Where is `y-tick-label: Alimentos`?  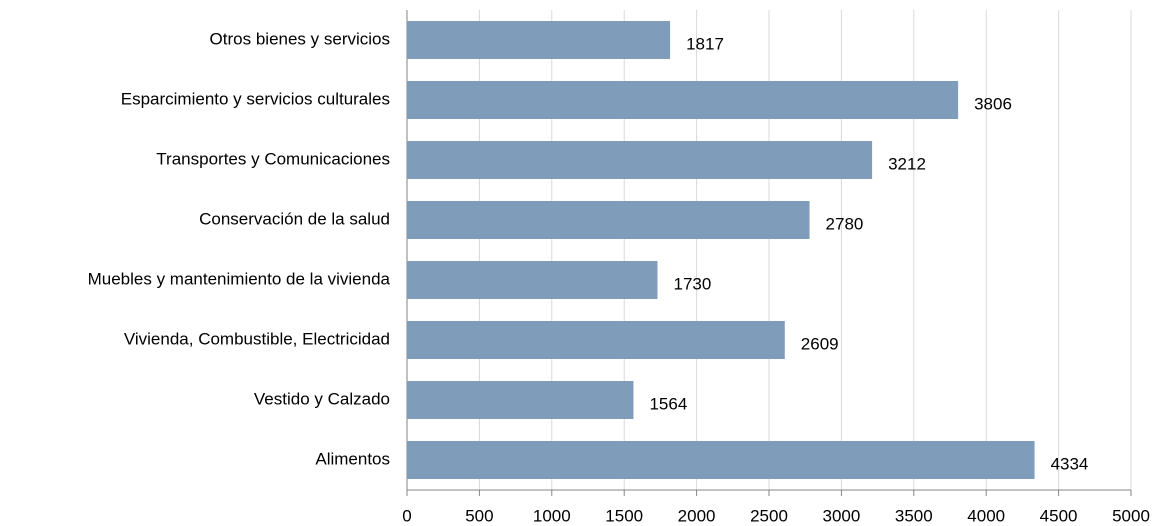 y-tick-label: Alimentos is located at coordinates (352, 458).